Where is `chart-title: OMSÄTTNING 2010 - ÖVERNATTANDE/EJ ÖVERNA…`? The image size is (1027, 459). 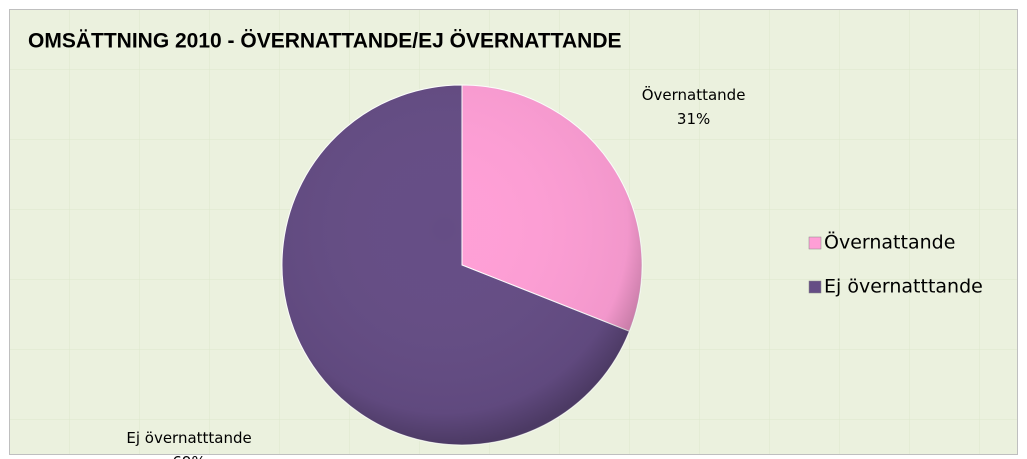
chart-title: OMSÄTTNING 2010 - ÖVERNATTANDE/EJ ÖVERNA… is located at coordinates (325, 41).